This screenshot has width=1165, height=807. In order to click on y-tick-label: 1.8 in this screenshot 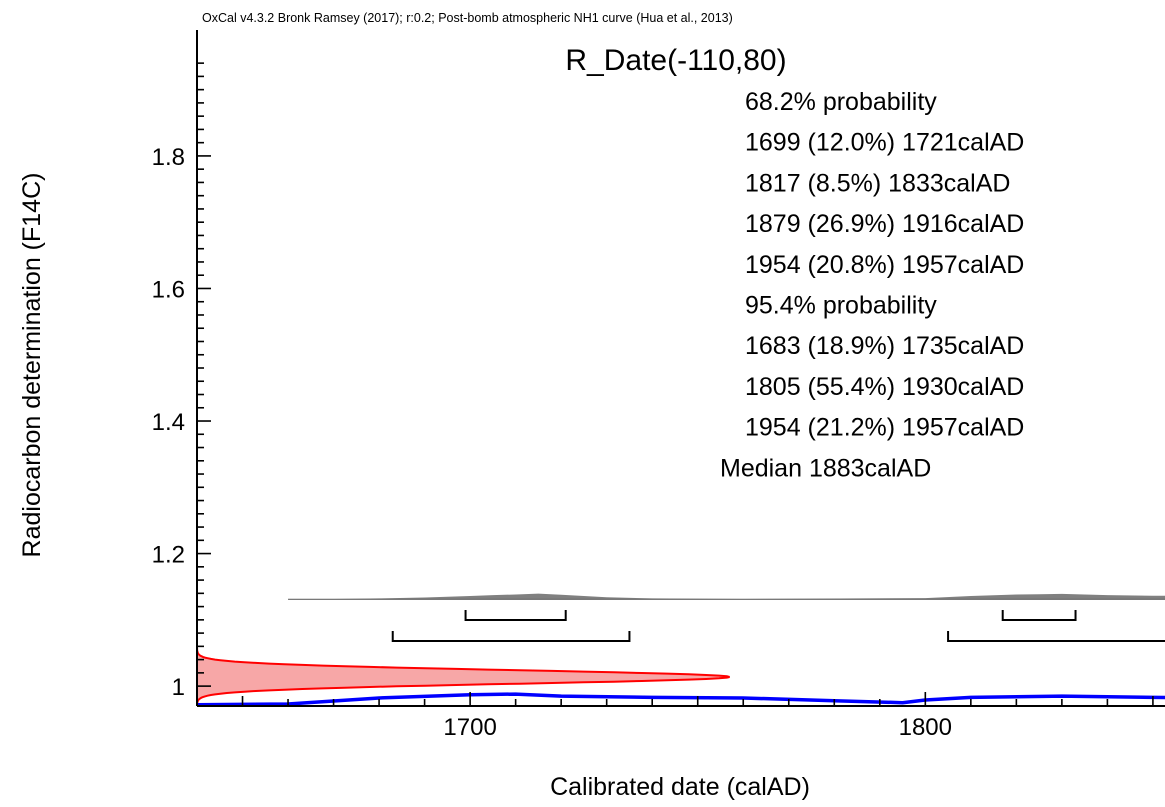, I will do `click(168, 157)`.